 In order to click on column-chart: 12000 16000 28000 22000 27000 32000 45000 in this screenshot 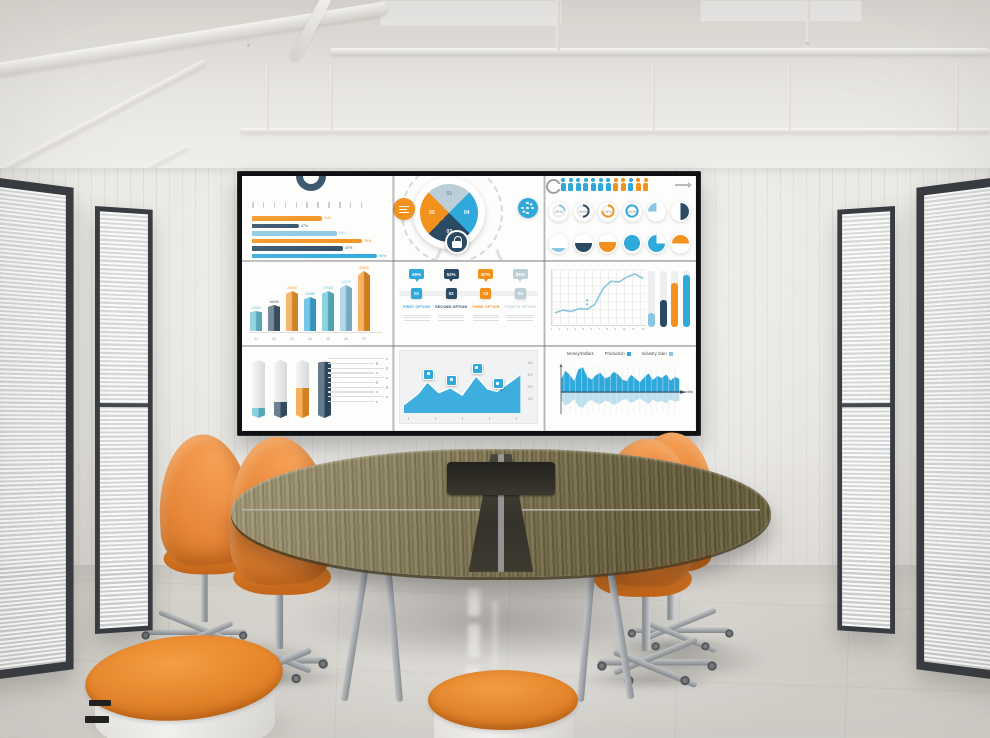, I will do `click(316, 299)`.